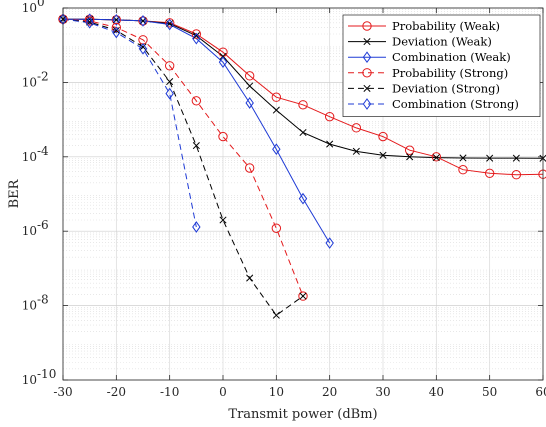 The image size is (546, 427). Describe the element at coordinates (299, 392) in the screenshot. I see `x-tick-labels: -30 -20 -10 0 10 20 30 40 50 60` at that location.